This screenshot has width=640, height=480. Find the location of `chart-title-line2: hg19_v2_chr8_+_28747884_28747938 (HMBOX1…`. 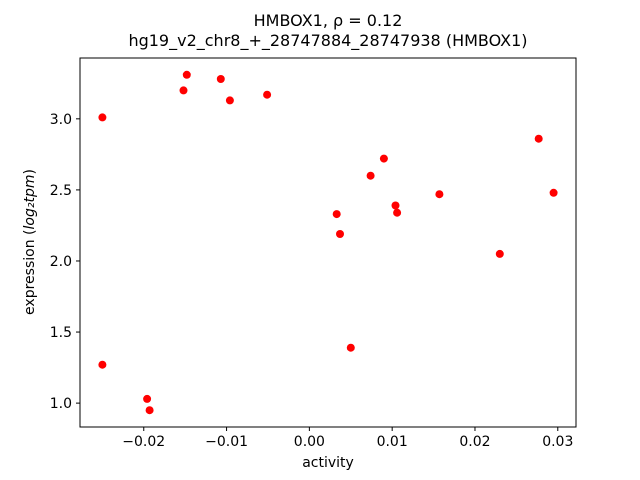

chart-title-line2: hg19_v2_chr8_+_28747884_28747938 (HMBOX1… is located at coordinates (328, 40).